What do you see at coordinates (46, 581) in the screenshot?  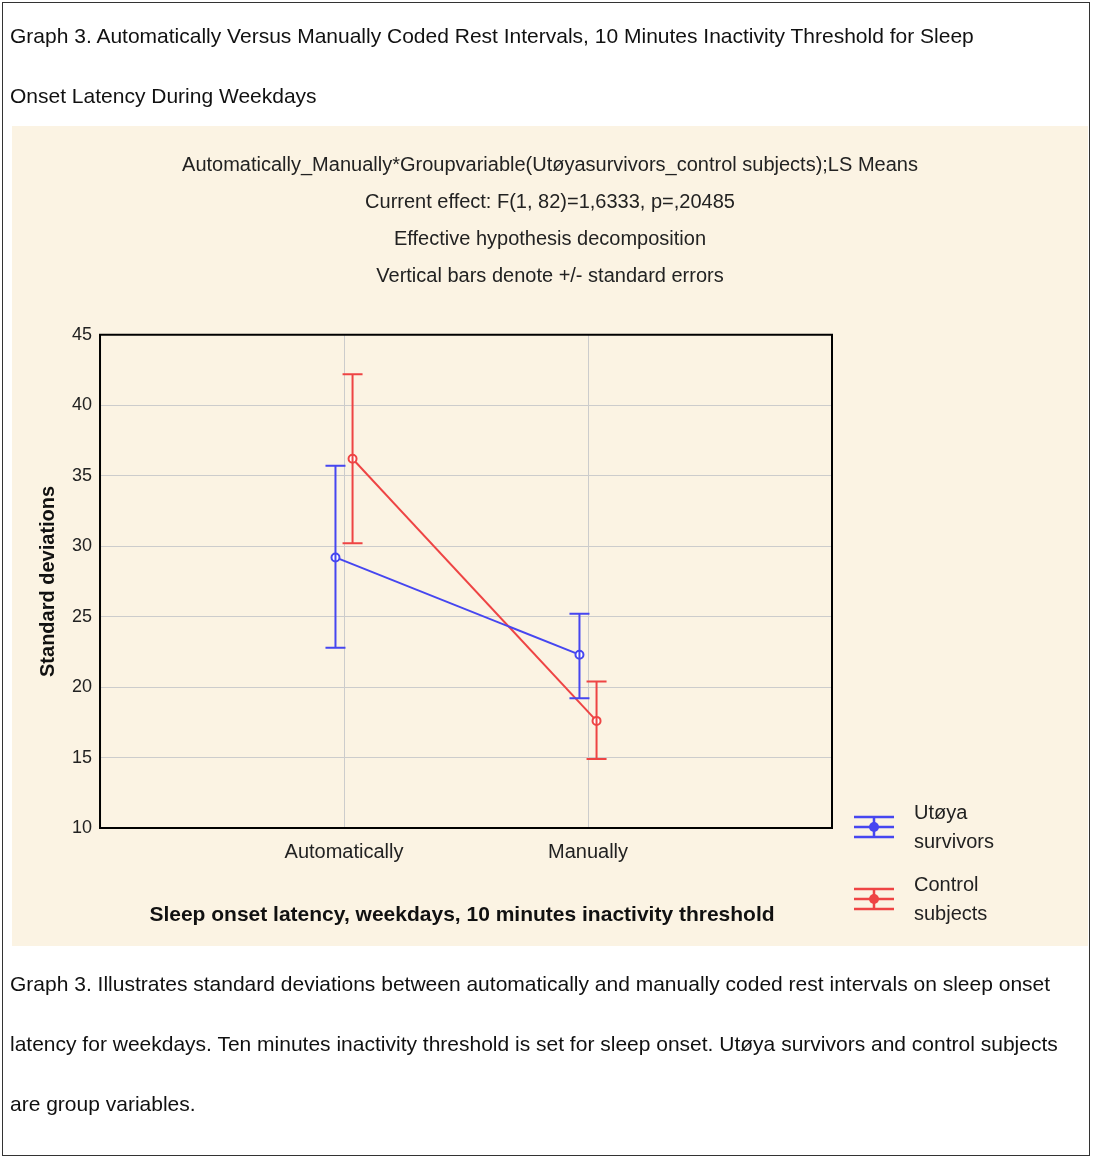 I see `y-axis-title: Standard deviations` at bounding box center [46, 581].